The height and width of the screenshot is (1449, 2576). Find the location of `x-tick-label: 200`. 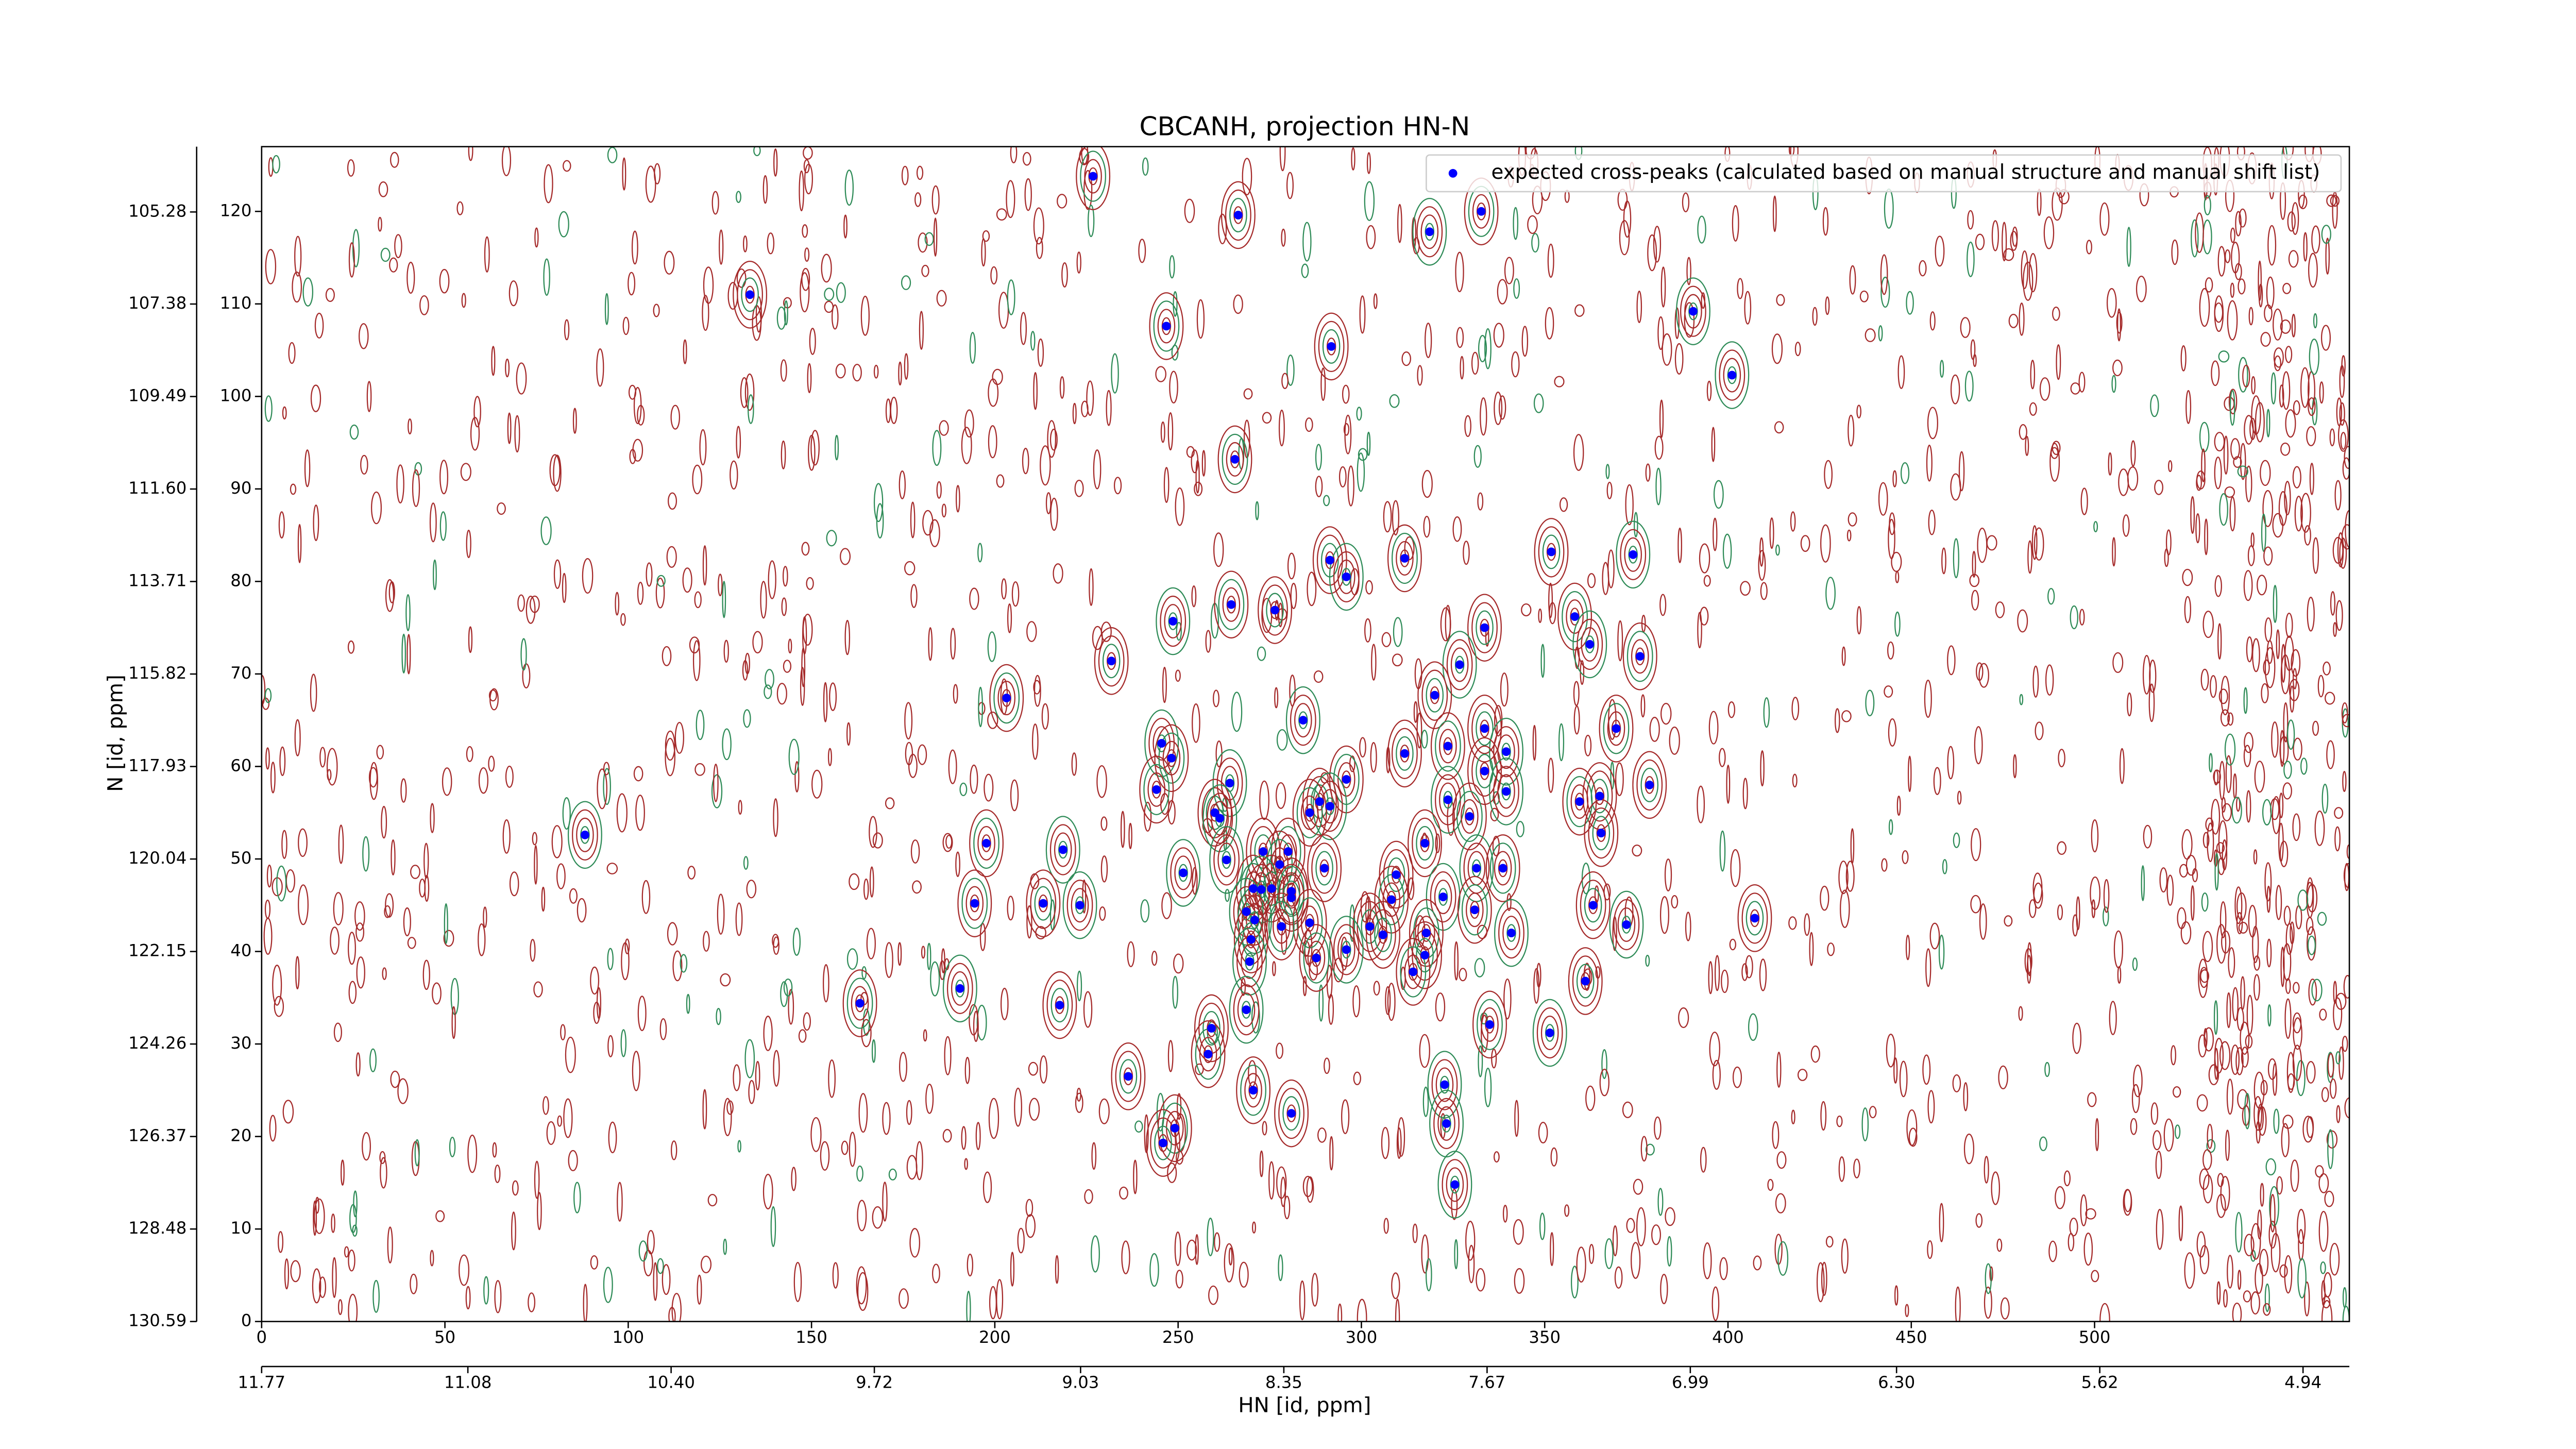

x-tick-label: 200 is located at coordinates (995, 1337).